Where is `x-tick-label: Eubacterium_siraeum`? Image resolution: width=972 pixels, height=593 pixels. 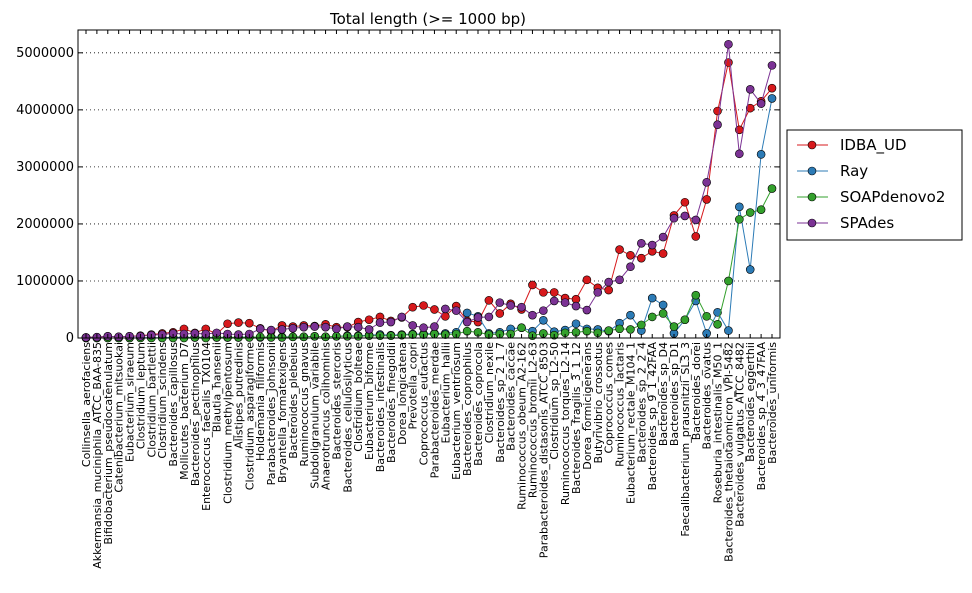
x-tick-label: Eubacterium_siraeum is located at coordinates (130, 402).